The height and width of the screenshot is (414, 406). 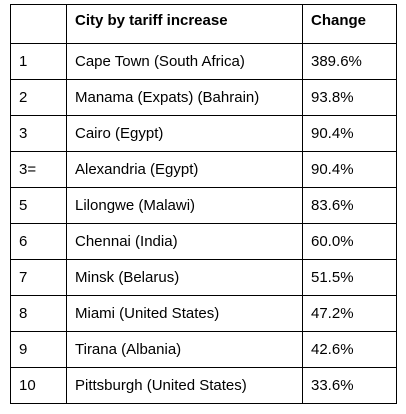 I want to click on table-row: 10 Pittsburgh (United States) 33.6%, so click(x=203, y=385).